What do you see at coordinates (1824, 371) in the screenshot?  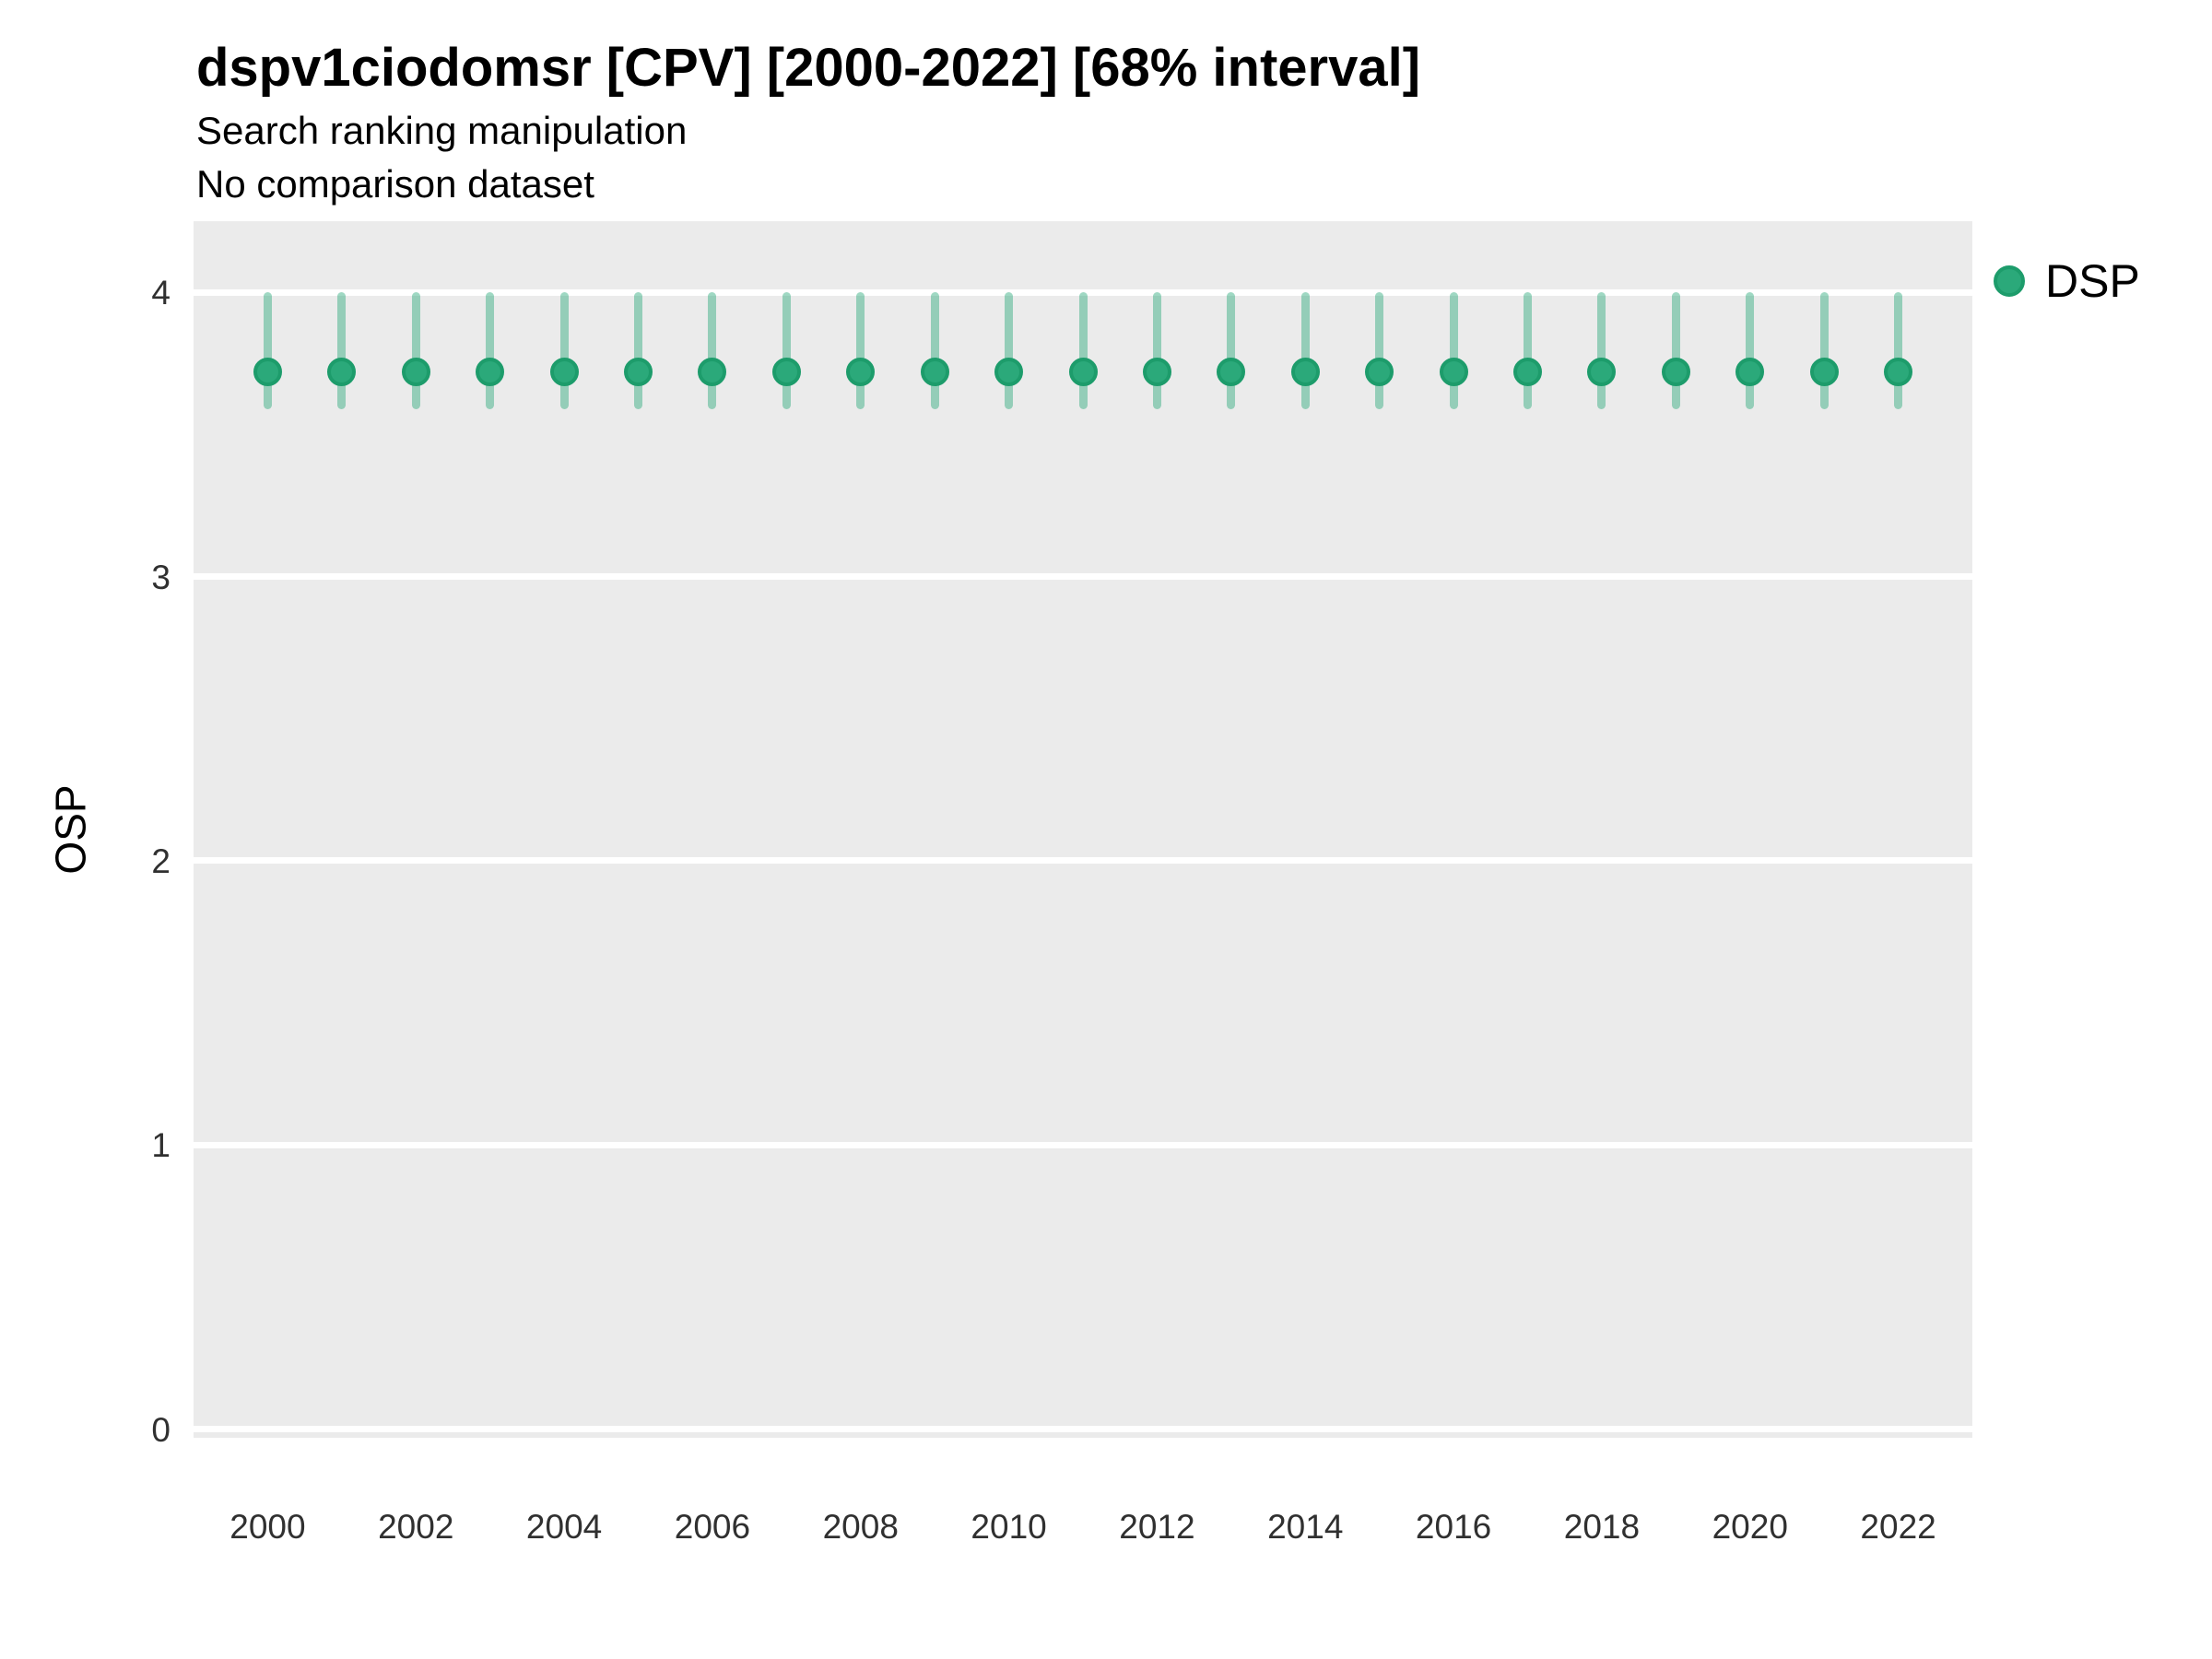 I see `data-point-2021` at bounding box center [1824, 371].